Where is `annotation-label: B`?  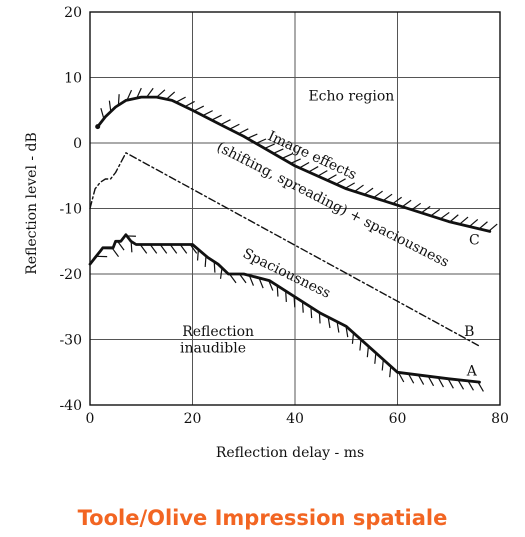 annotation-label: B is located at coordinates (469, 332).